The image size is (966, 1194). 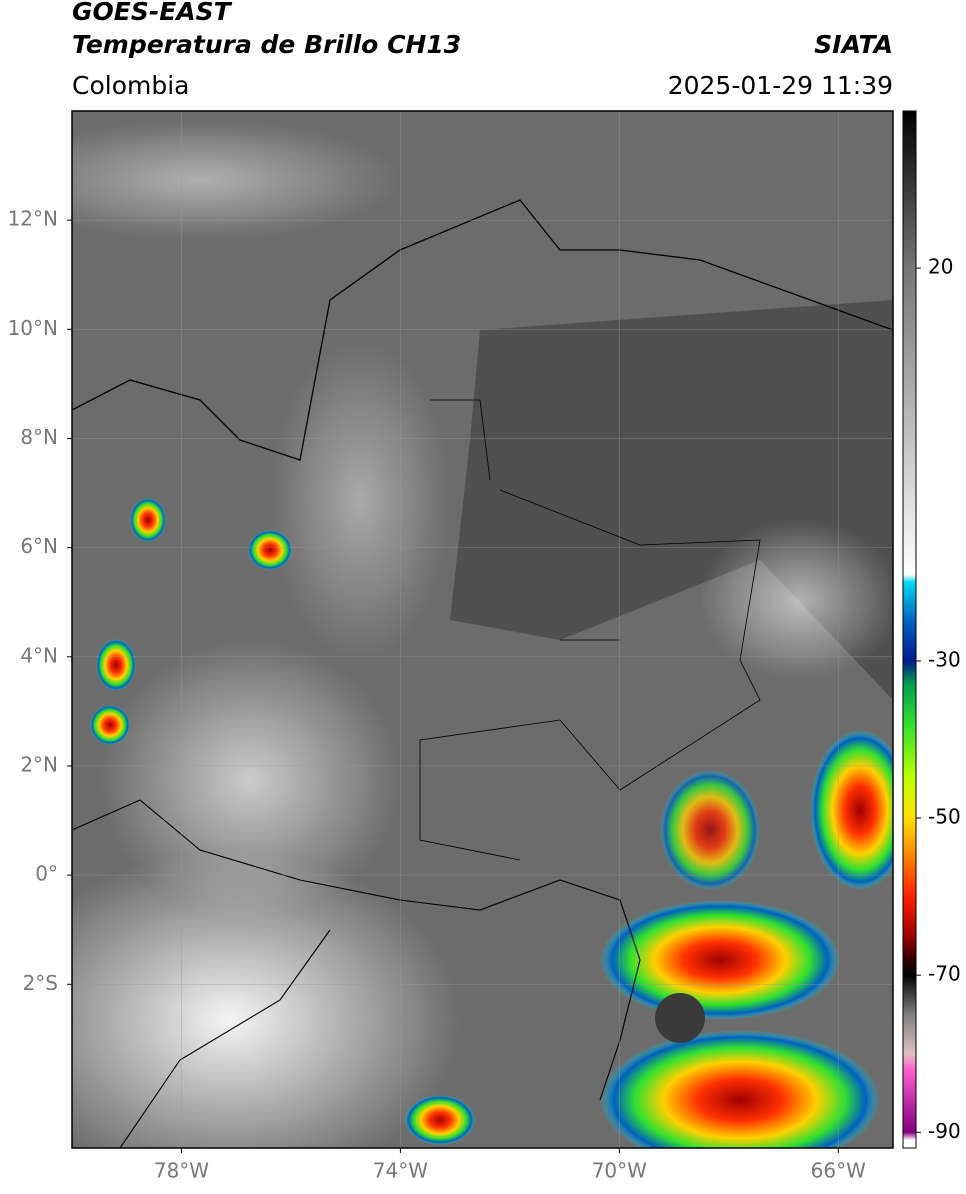 What do you see at coordinates (940, 267) in the screenshot?
I see `colorbar-tick-label: 20` at bounding box center [940, 267].